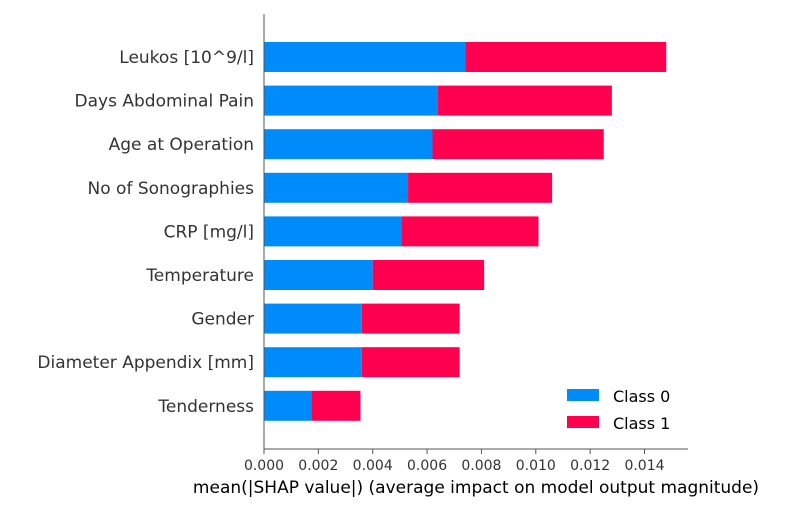 The image size is (800, 509). What do you see at coordinates (536, 466) in the screenshot?
I see `x-tick-label: 0.010` at bounding box center [536, 466].